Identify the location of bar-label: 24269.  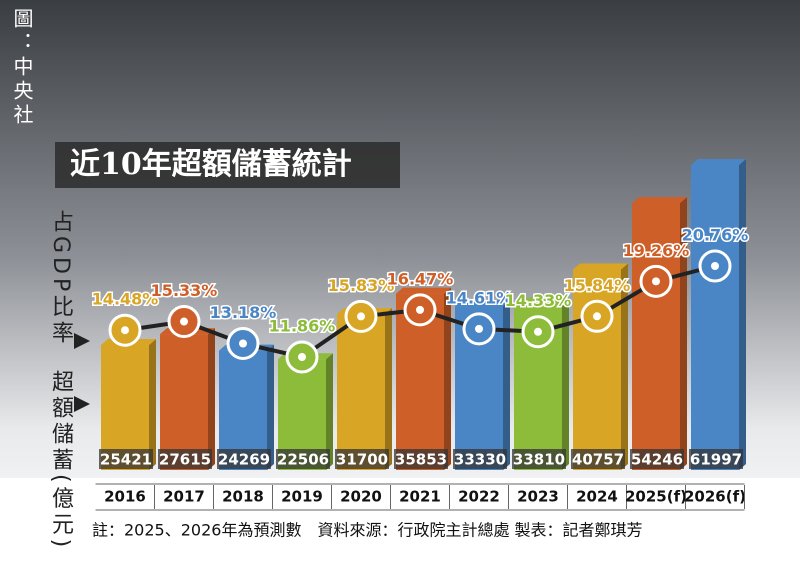
(244, 460).